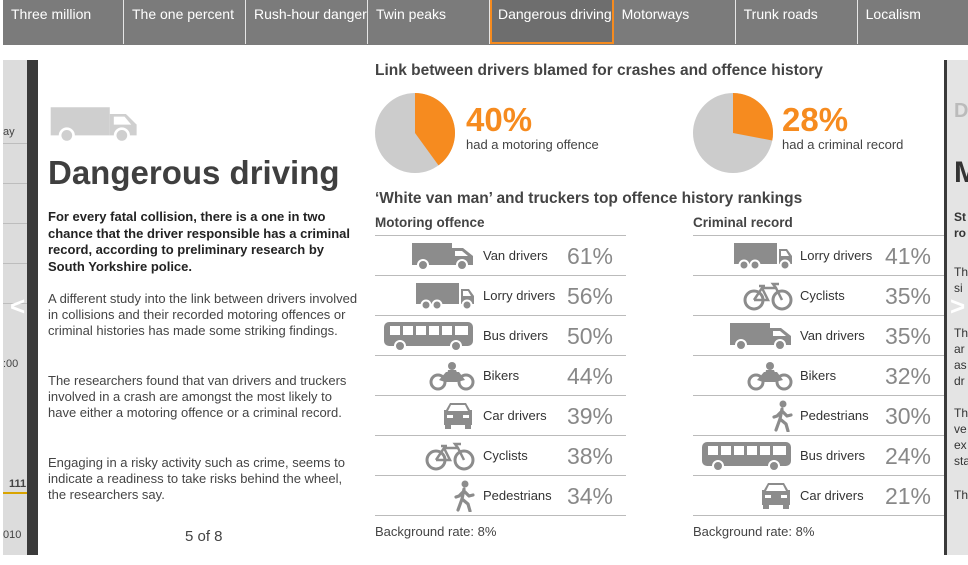 This screenshot has height=565, width=968. Describe the element at coordinates (843, 144) in the screenshot. I see `criminal-record-label: had a criminal record` at that location.